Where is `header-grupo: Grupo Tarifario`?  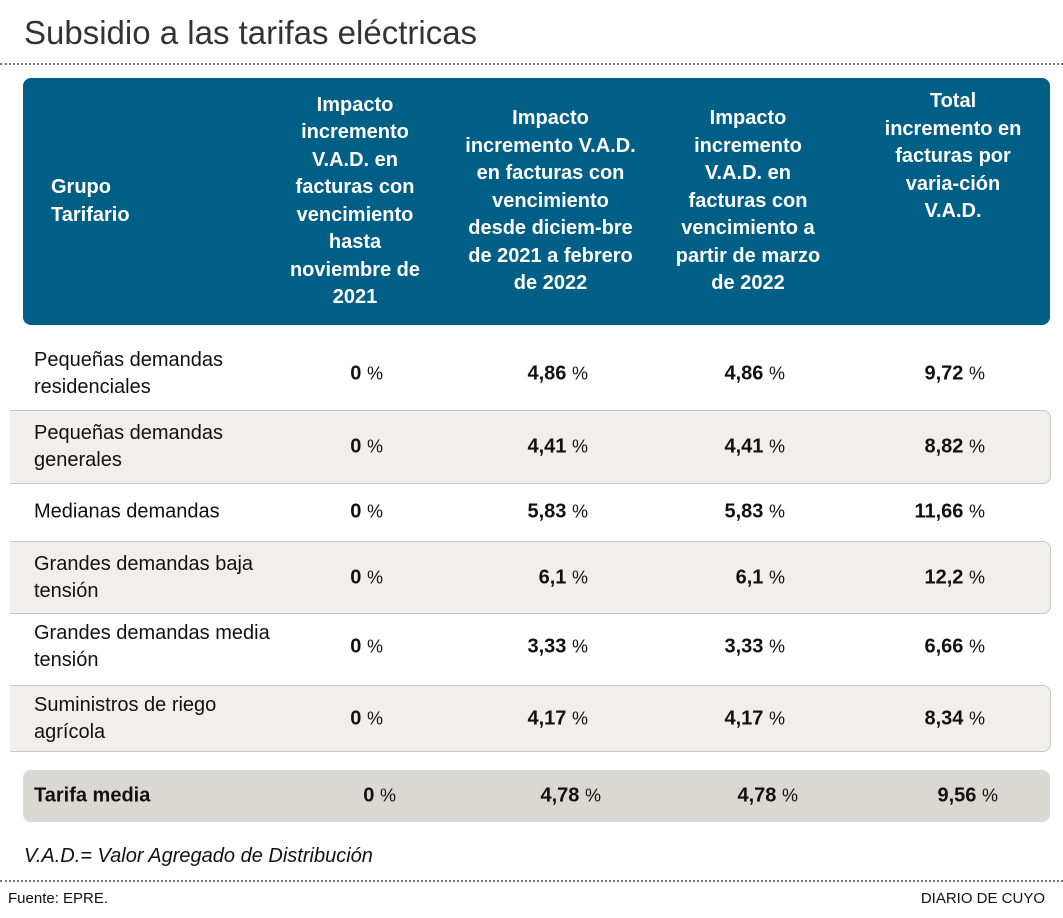
header-grupo: Grupo Tarifario is located at coordinates (90, 201).